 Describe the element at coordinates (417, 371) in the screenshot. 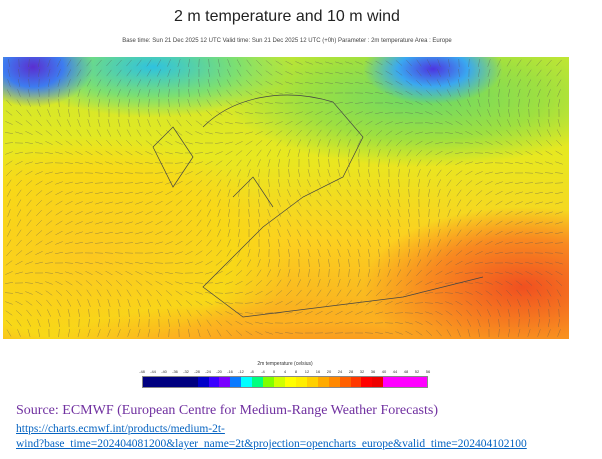

I see `colorbar-tick-label: 52` at that location.